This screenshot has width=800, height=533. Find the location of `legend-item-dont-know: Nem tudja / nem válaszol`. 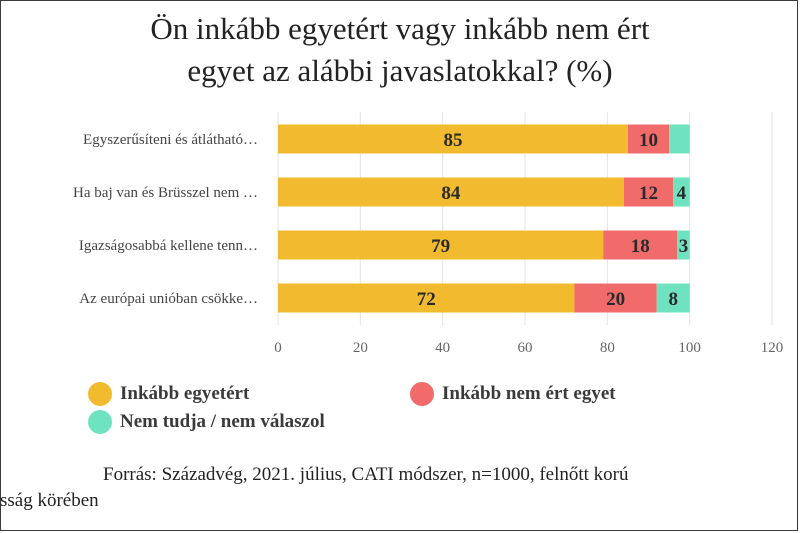

legend-item-dont-know: Nem tudja / nem válaszol is located at coordinates (206, 422).